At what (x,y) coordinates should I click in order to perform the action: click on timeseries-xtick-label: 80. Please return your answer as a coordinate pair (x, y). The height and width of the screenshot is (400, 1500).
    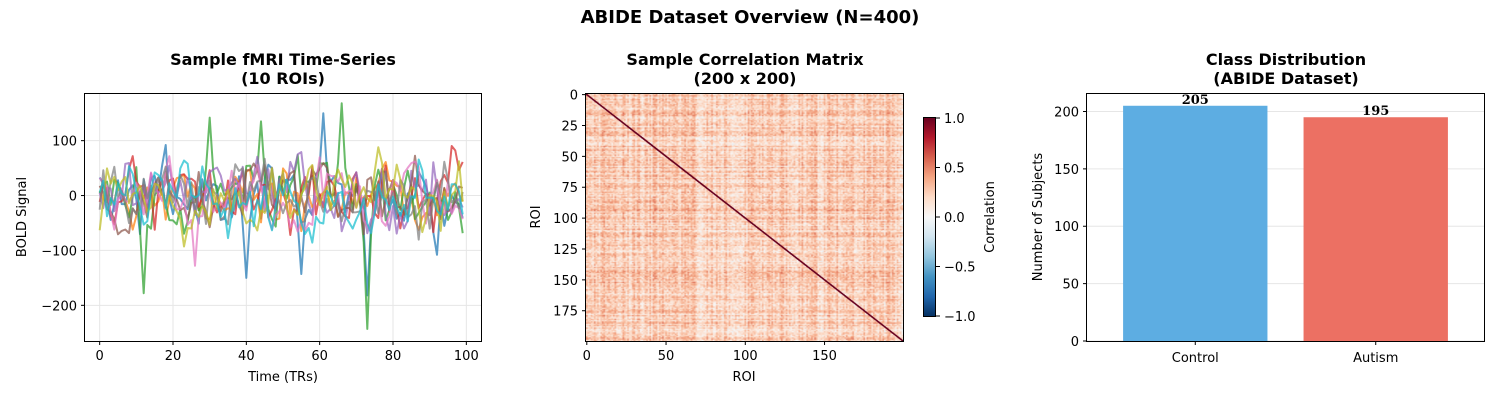
    Looking at the image, I should click on (393, 356).